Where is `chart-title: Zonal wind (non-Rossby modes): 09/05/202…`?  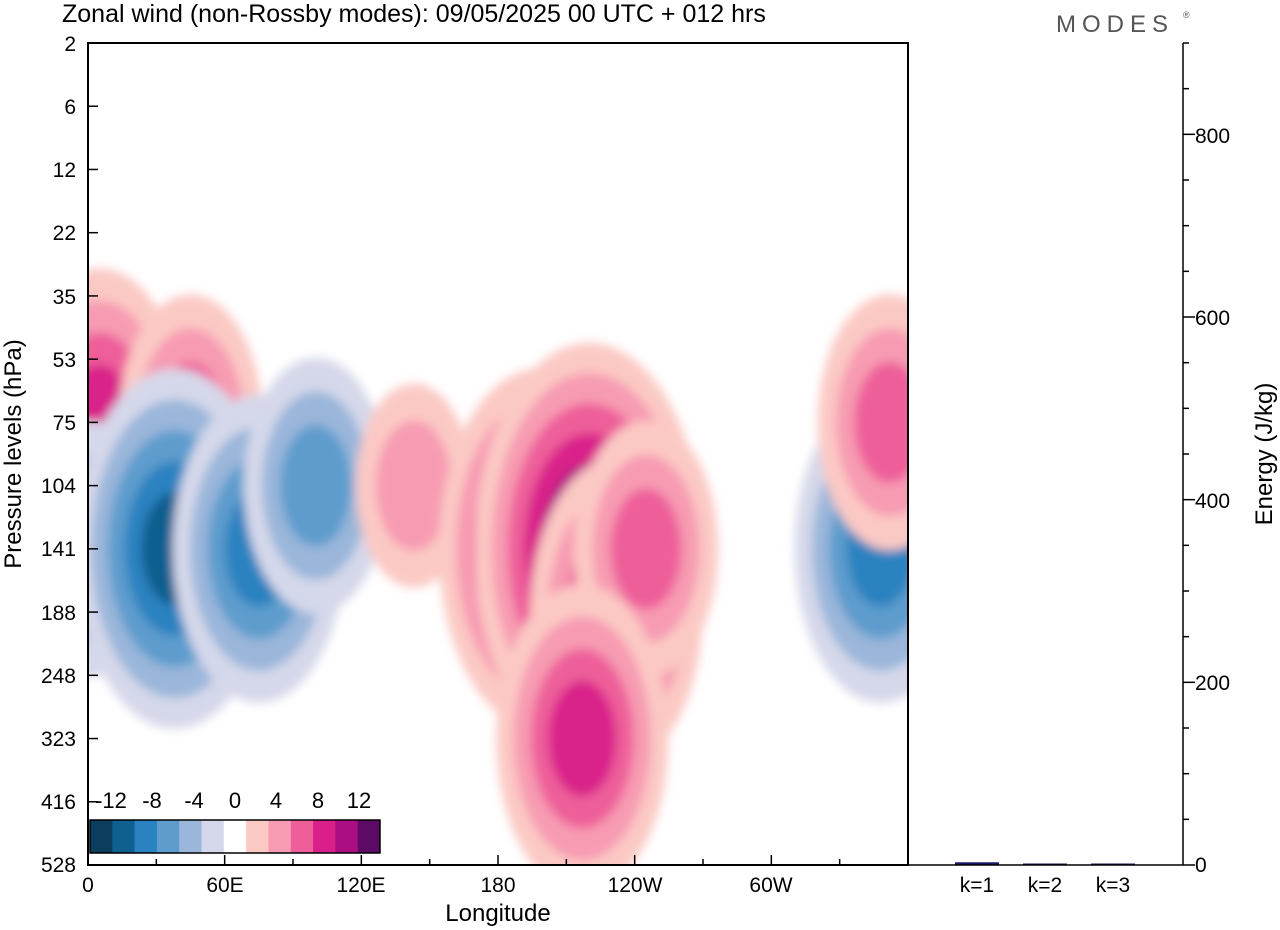
chart-title: Zonal wind (non-Rossby modes): 09/05/202… is located at coordinates (414, 14).